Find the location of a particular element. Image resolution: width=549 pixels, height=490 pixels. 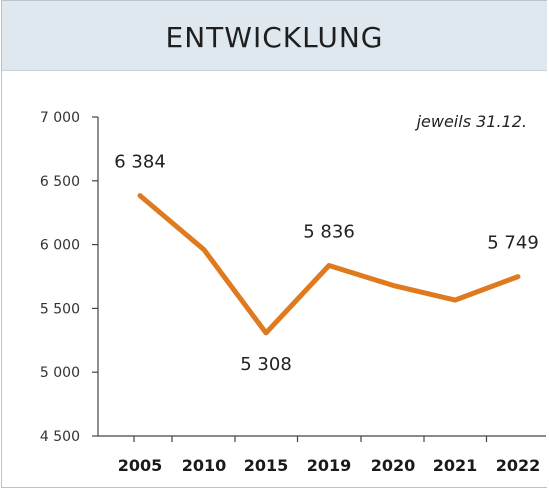

y-tick-label: 6 500 is located at coordinates (60, 182).